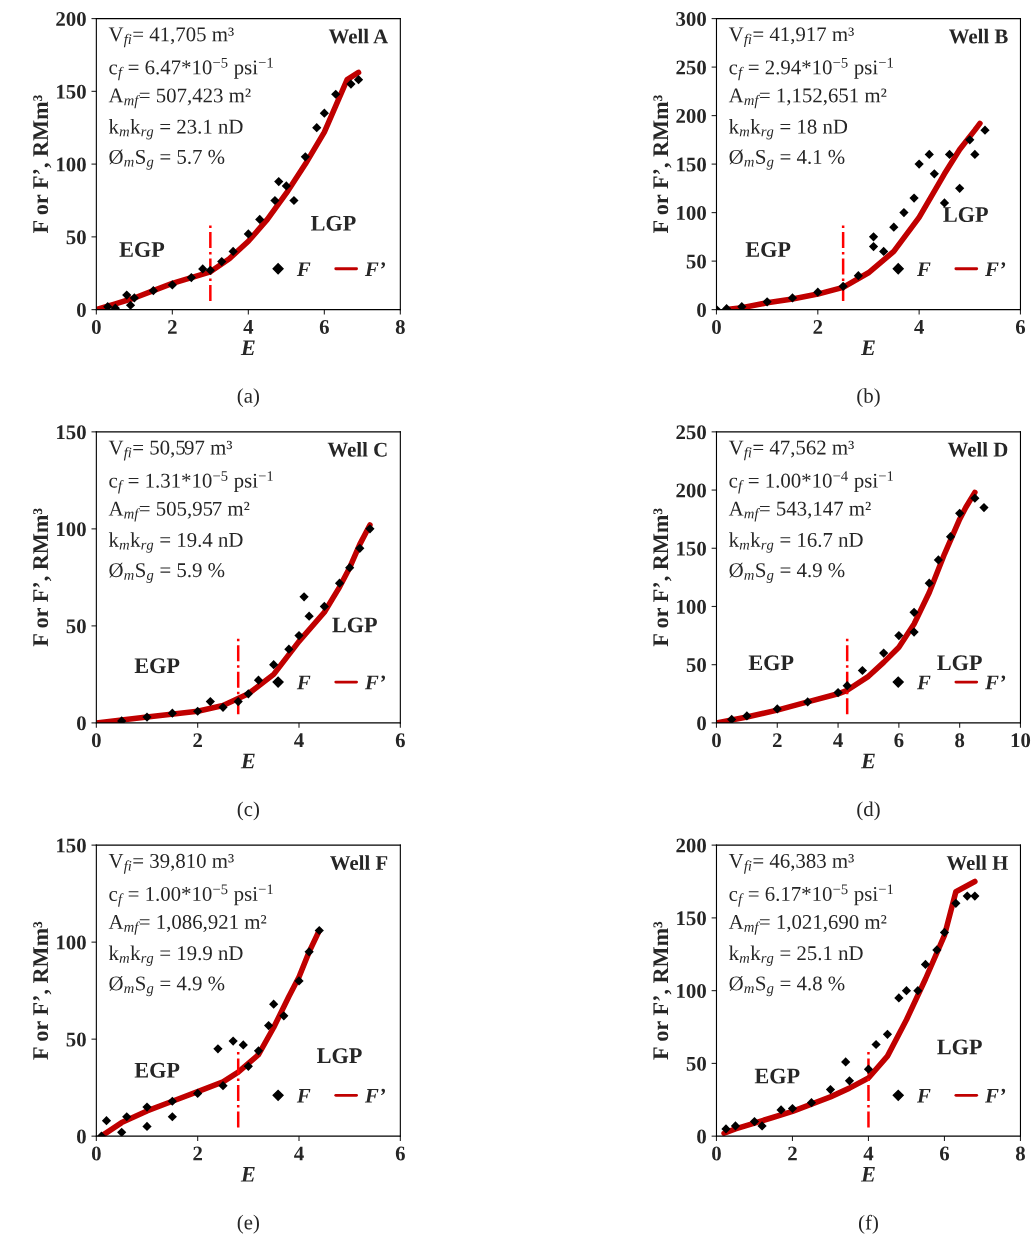 The image size is (1036, 1239). Describe the element at coordinates (248, 811) in the screenshot. I see `text: (c)` at that location.